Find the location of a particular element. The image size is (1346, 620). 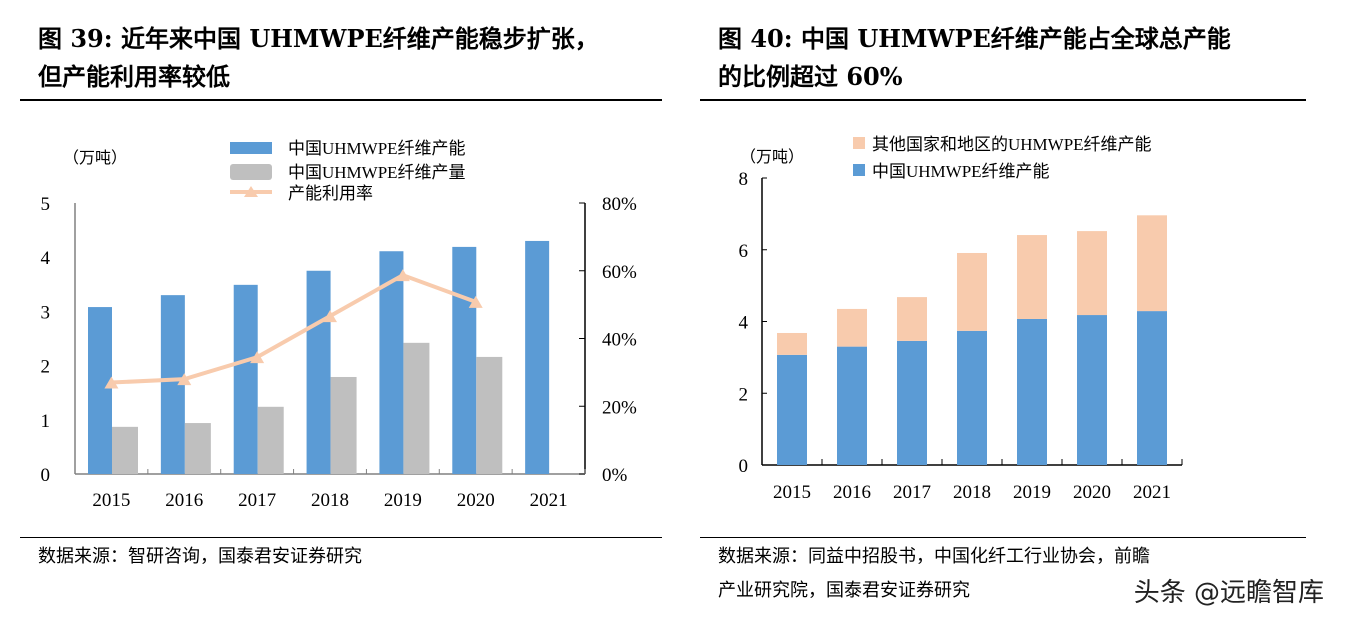

legend-label-utilization: 产能利用率 is located at coordinates (330, 193).